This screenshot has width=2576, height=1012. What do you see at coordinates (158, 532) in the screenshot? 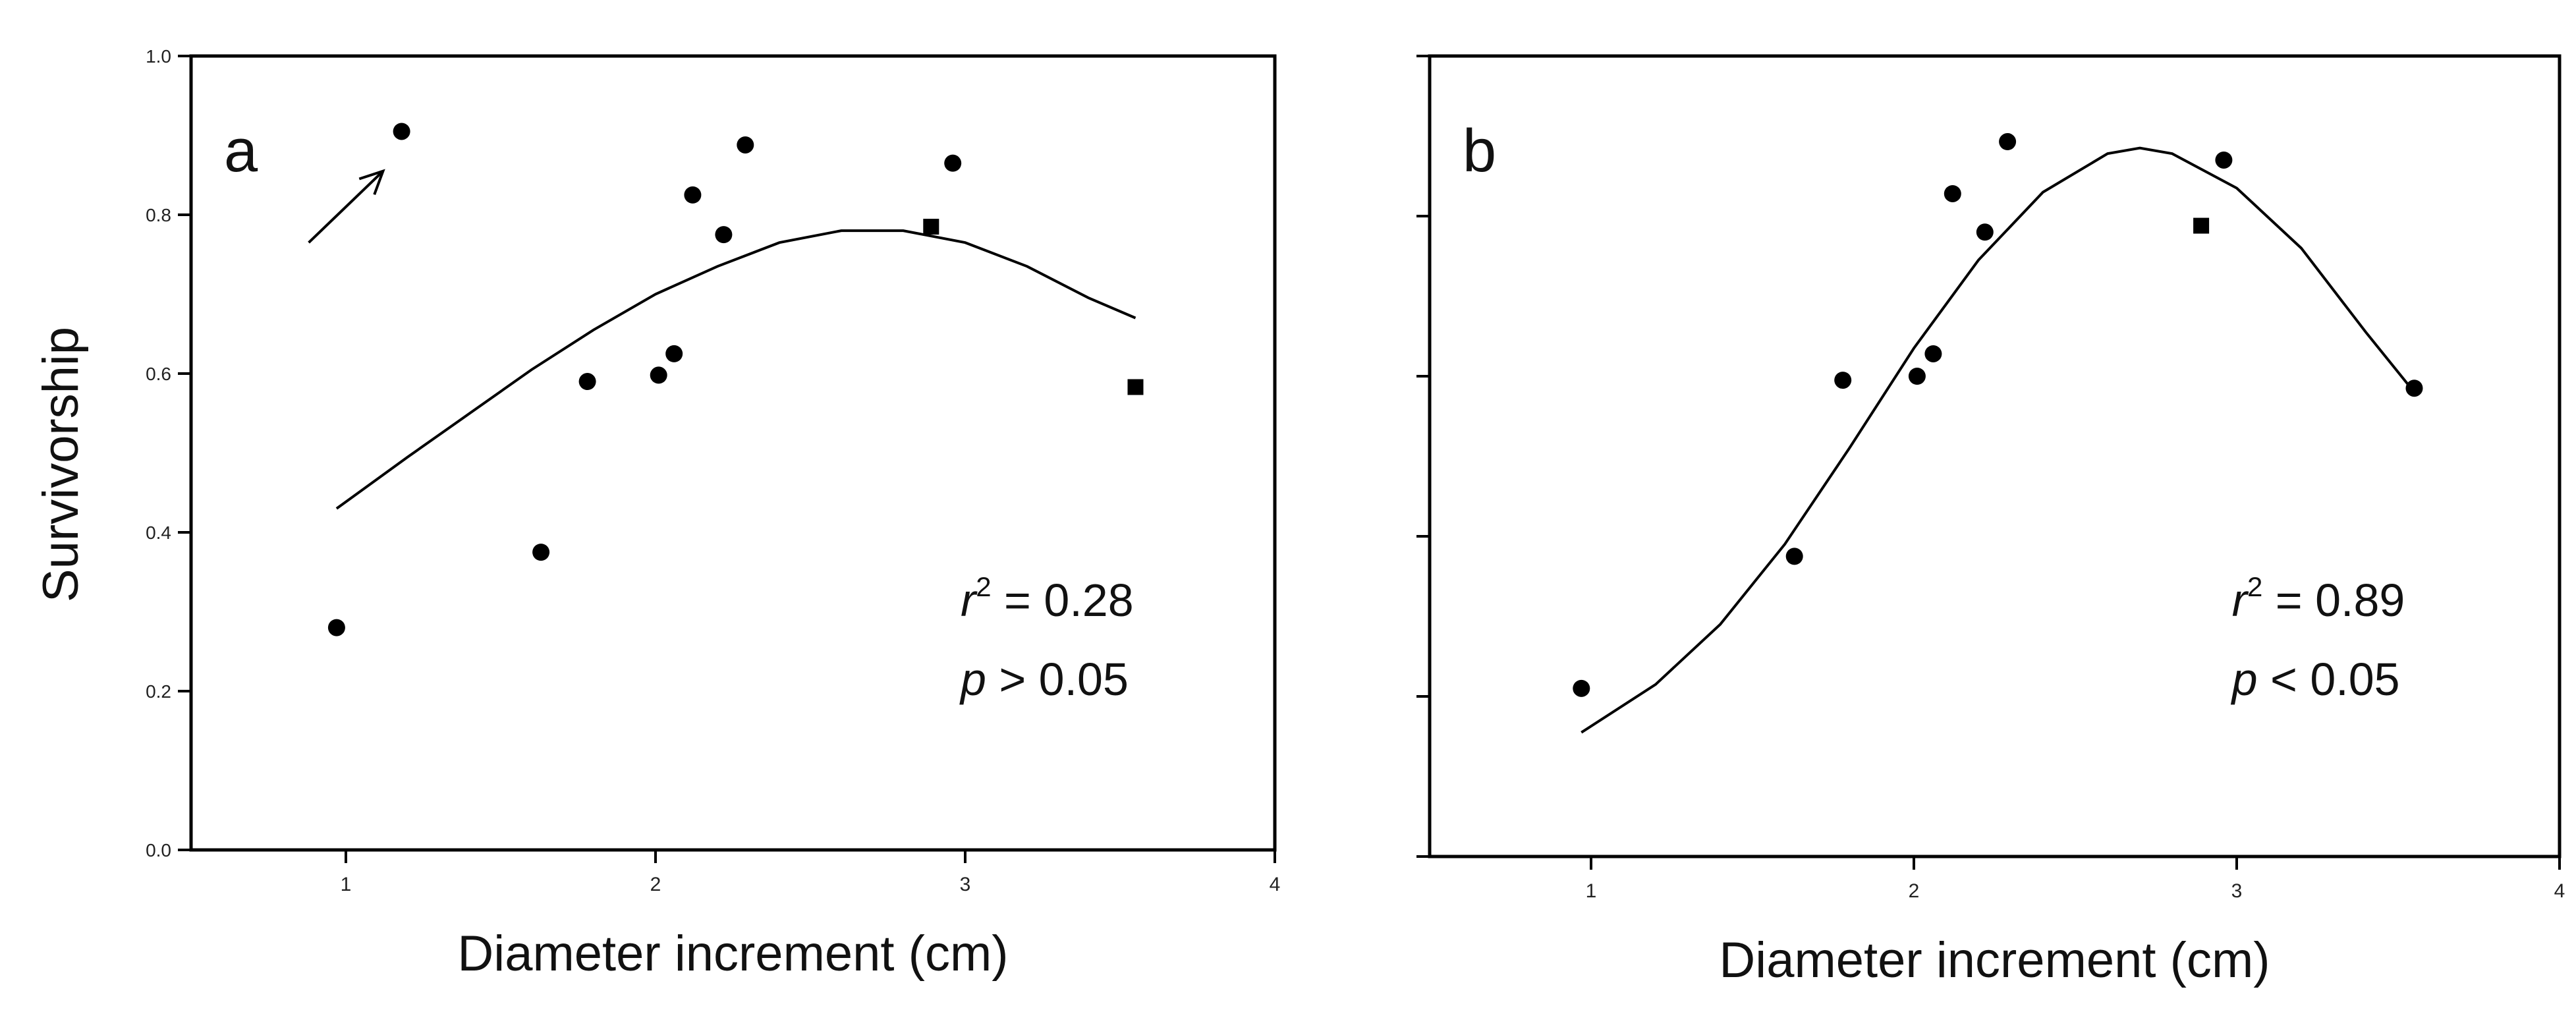
I see `y-tick-label: 0.4` at bounding box center [158, 532].